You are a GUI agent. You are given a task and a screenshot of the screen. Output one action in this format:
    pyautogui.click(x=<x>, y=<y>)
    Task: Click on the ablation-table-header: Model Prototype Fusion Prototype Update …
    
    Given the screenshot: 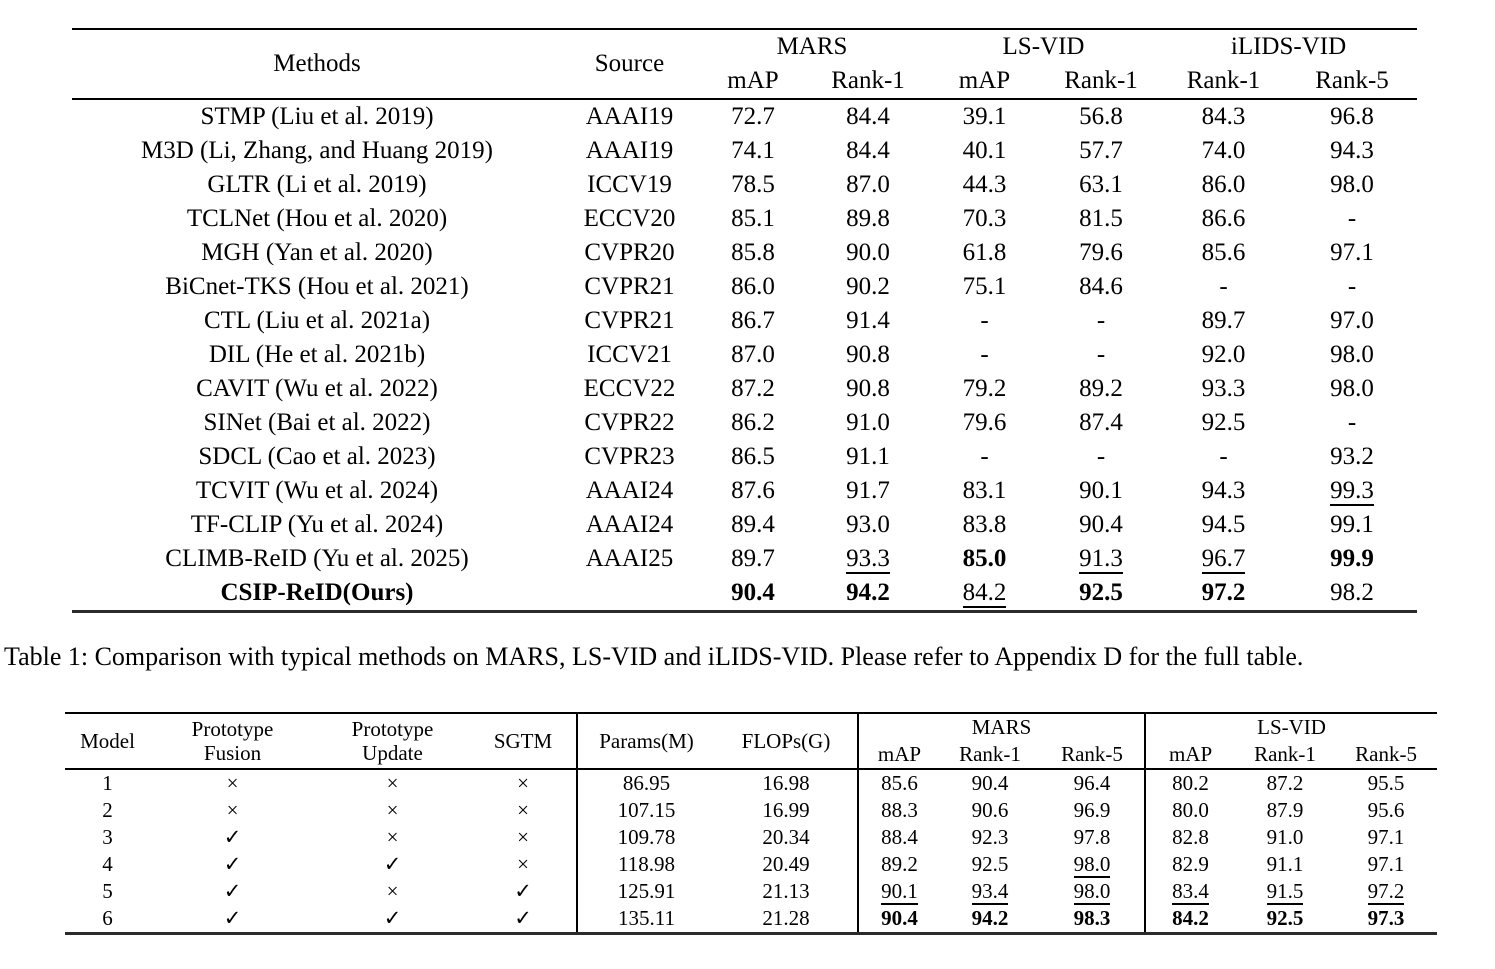 What is the action you would take?
    pyautogui.click(x=751, y=741)
    